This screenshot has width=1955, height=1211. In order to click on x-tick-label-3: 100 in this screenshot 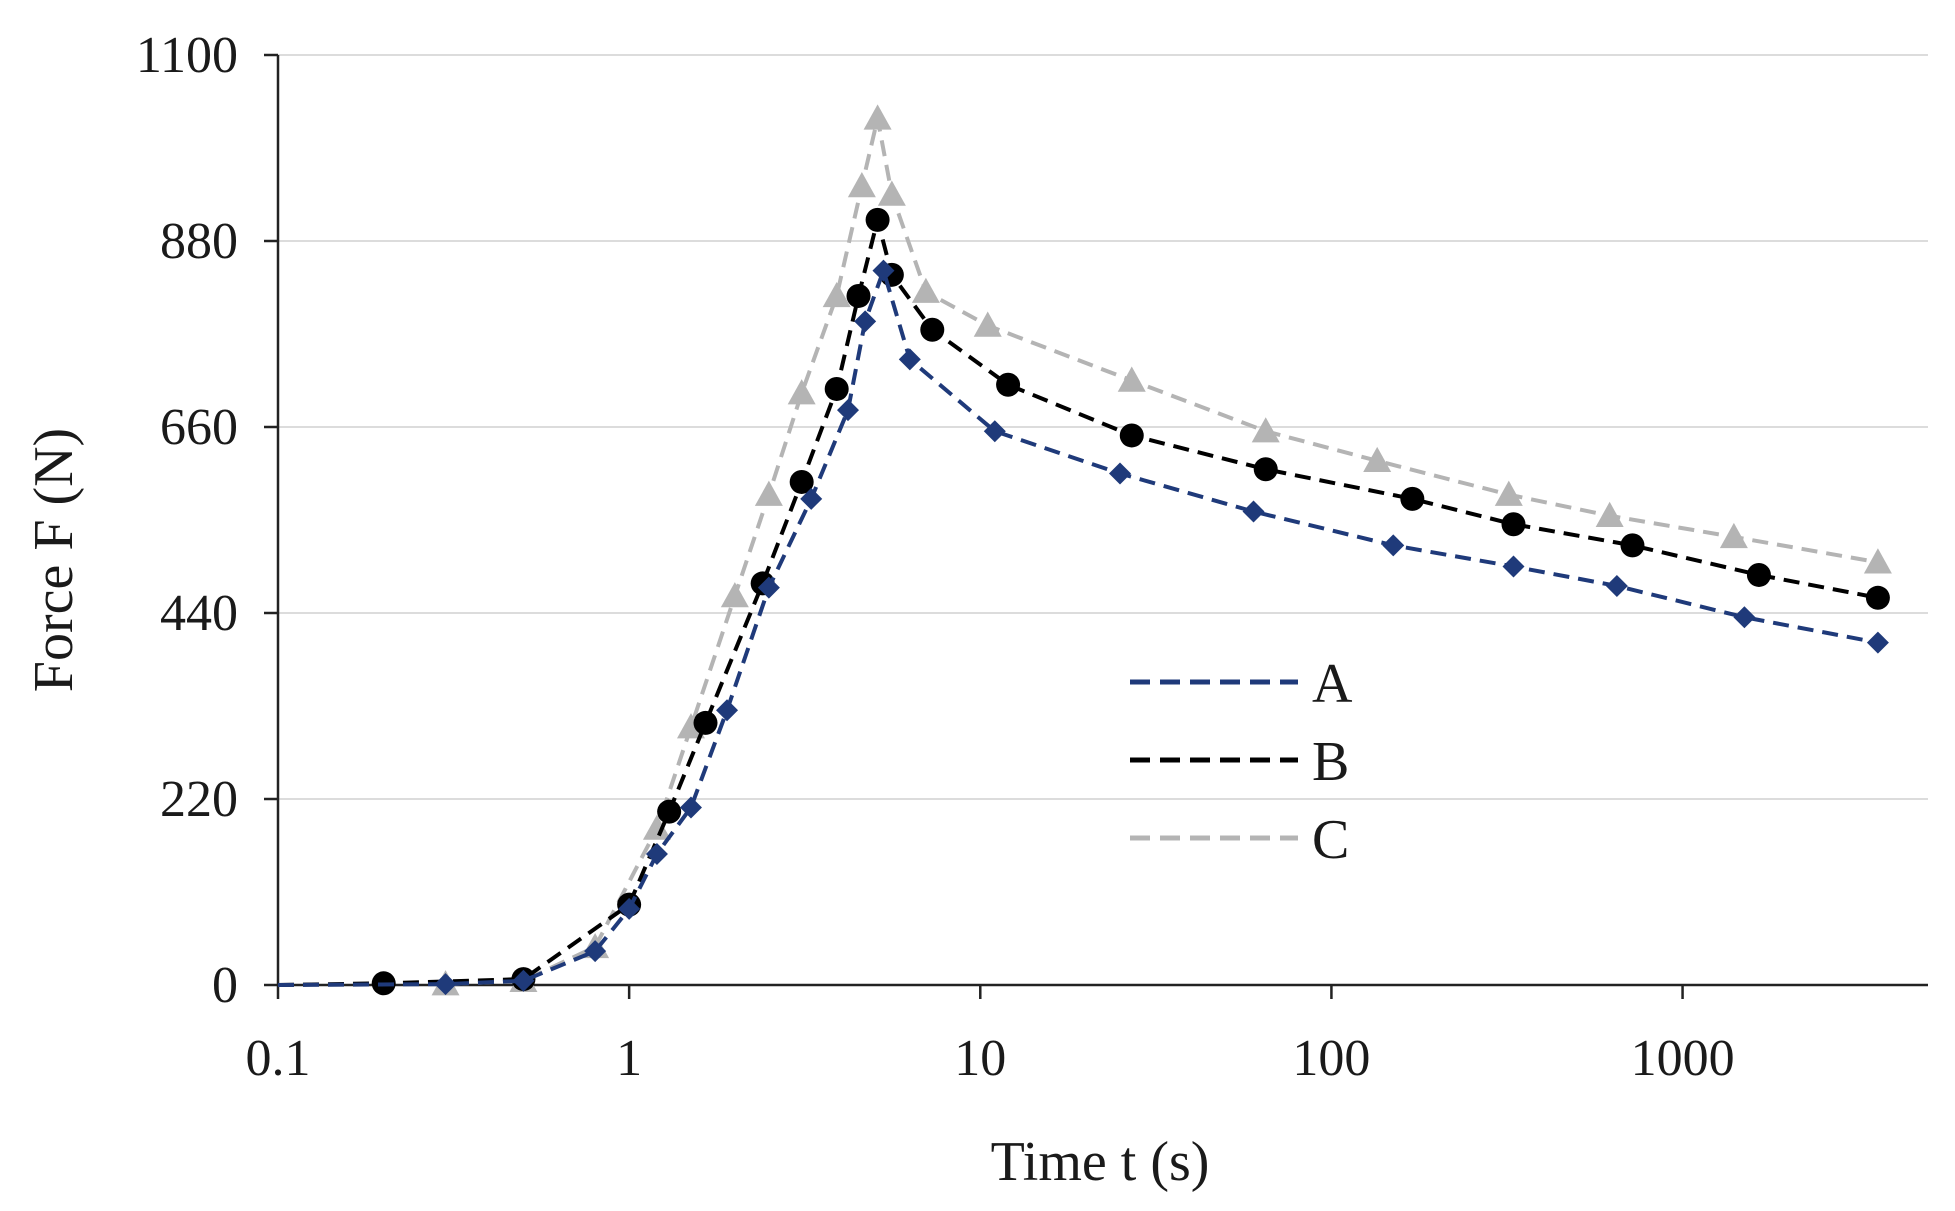, I will do `click(1331, 1058)`.